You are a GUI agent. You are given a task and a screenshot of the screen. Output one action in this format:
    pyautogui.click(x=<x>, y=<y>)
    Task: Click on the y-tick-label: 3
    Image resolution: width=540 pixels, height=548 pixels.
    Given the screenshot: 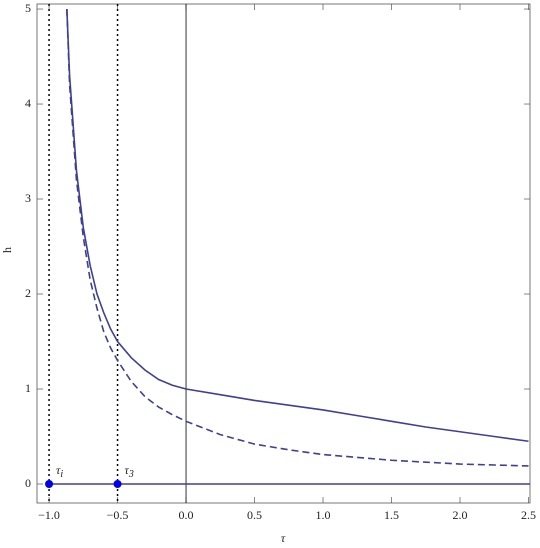 What is the action you would take?
    pyautogui.click(x=28, y=198)
    